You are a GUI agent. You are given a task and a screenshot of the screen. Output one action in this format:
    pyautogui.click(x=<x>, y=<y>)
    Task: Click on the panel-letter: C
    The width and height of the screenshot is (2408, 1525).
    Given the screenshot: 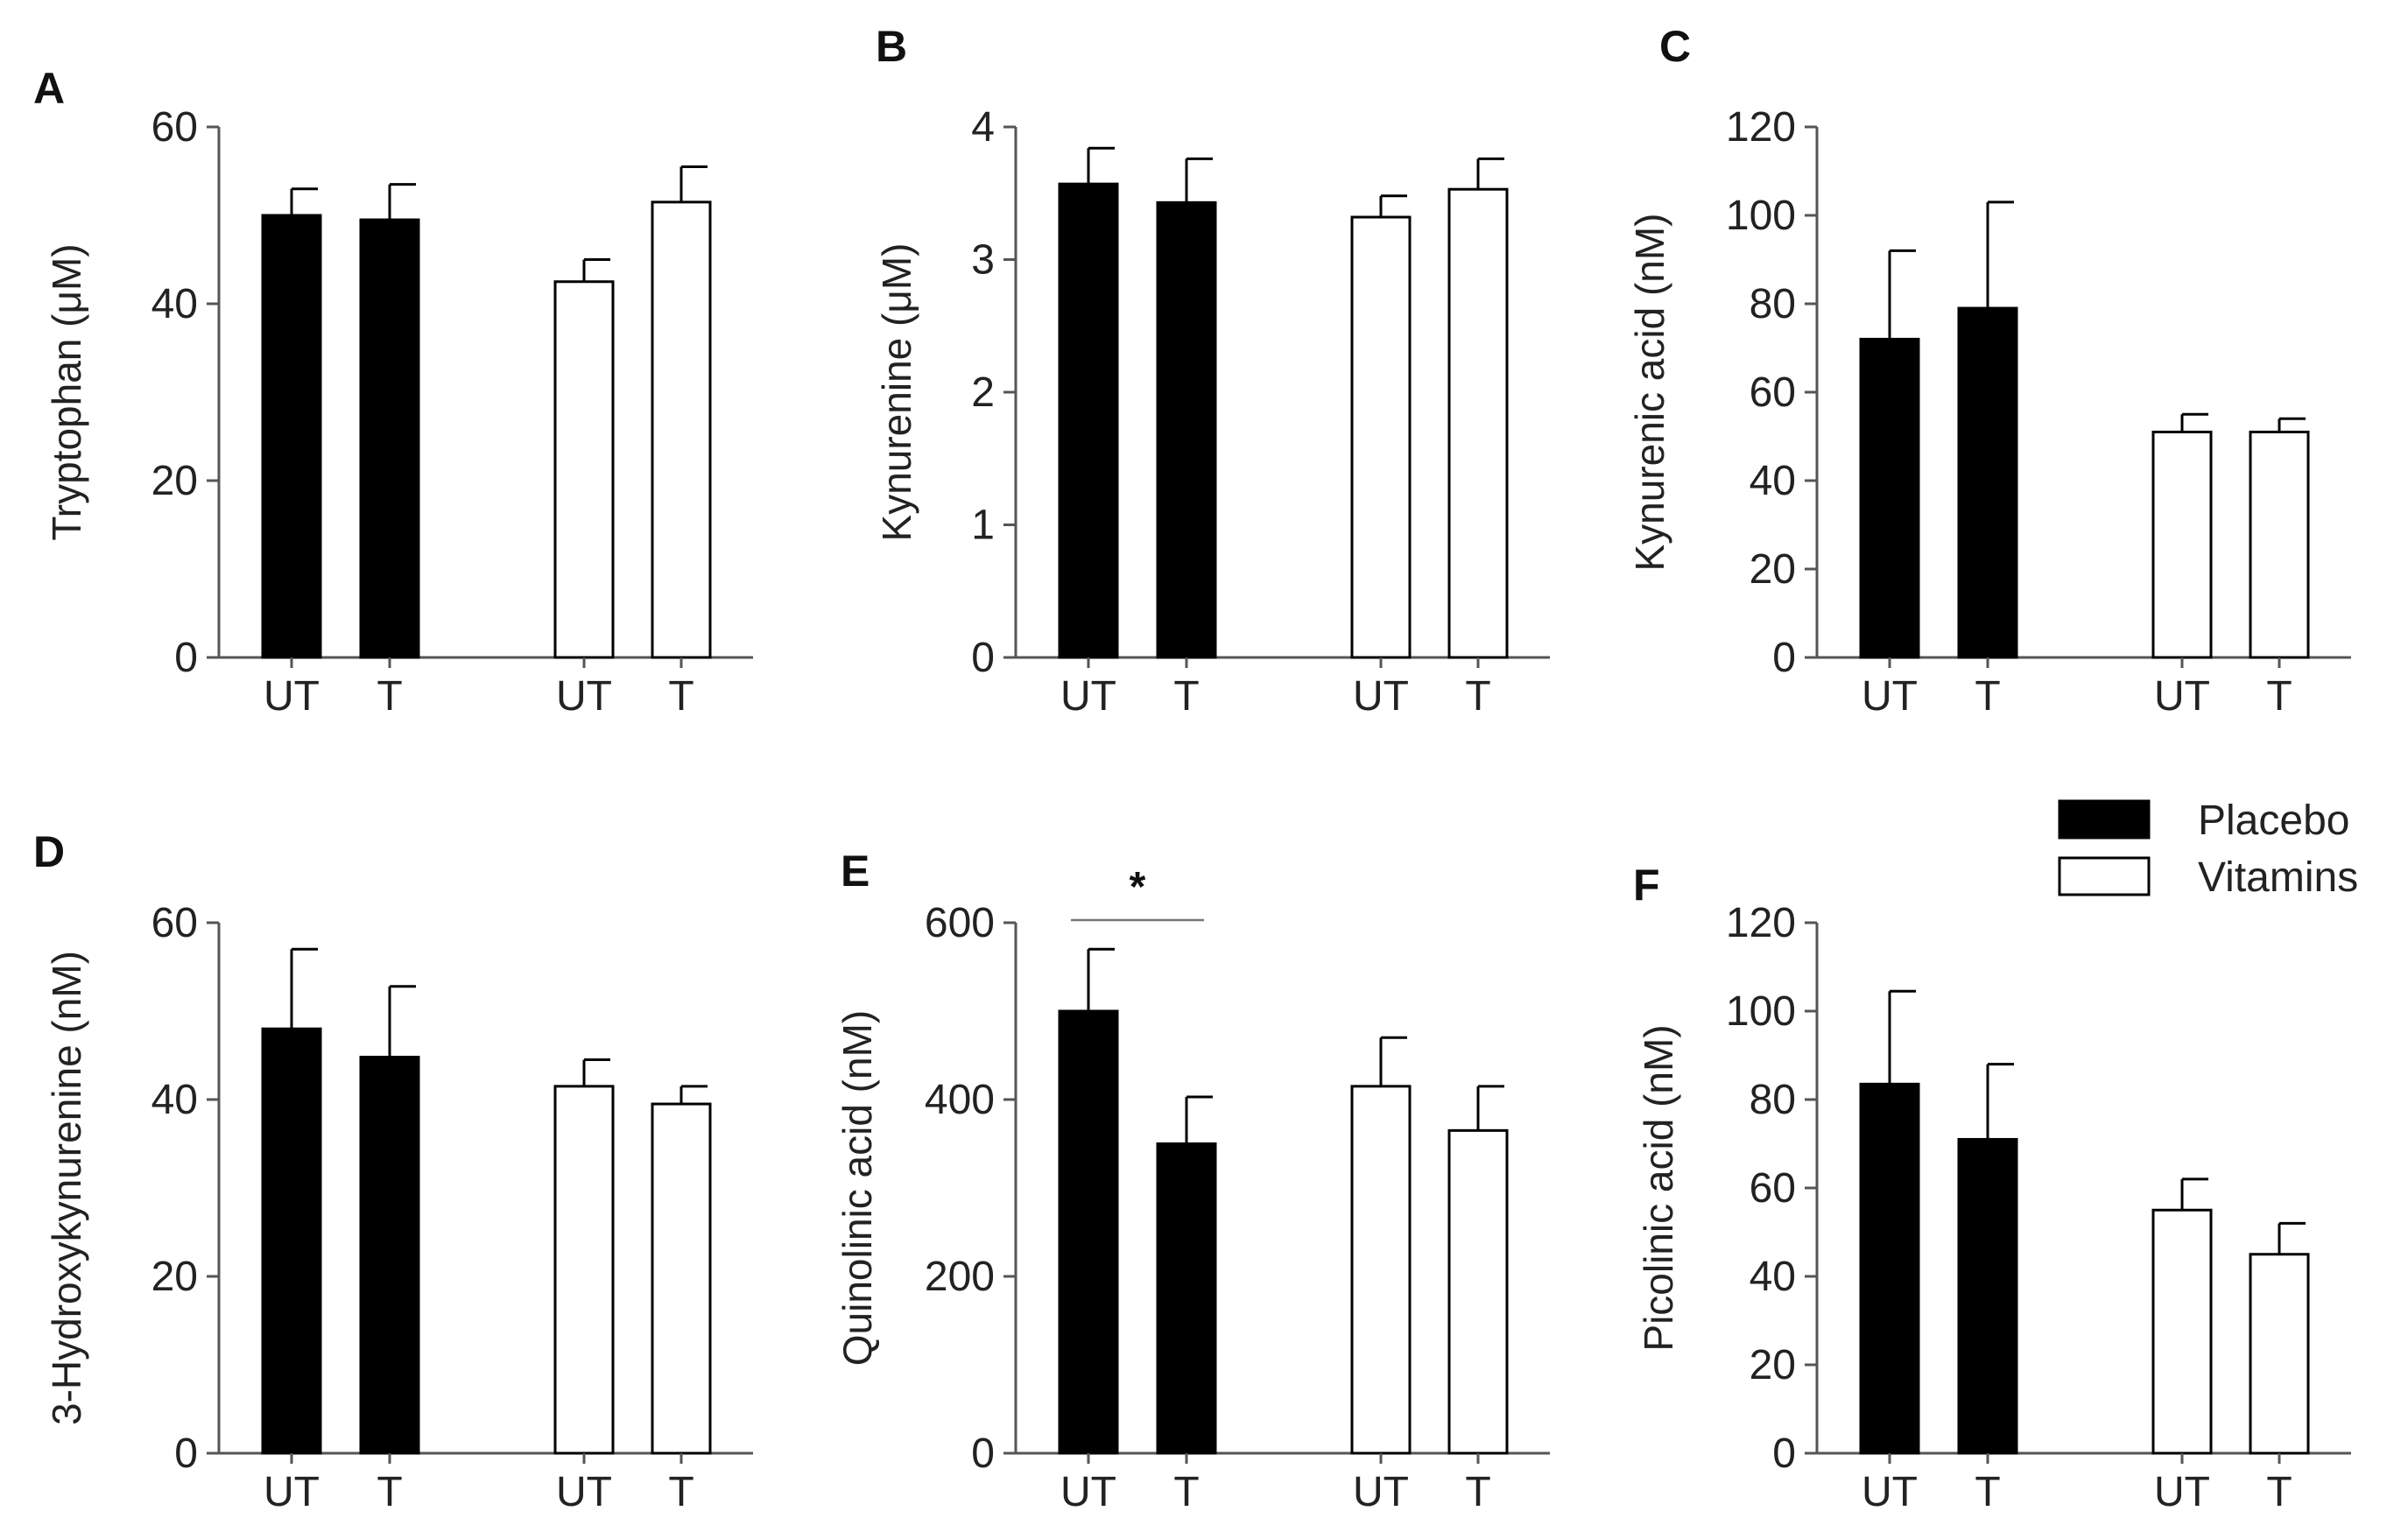 What is the action you would take?
    pyautogui.click(x=1675, y=46)
    